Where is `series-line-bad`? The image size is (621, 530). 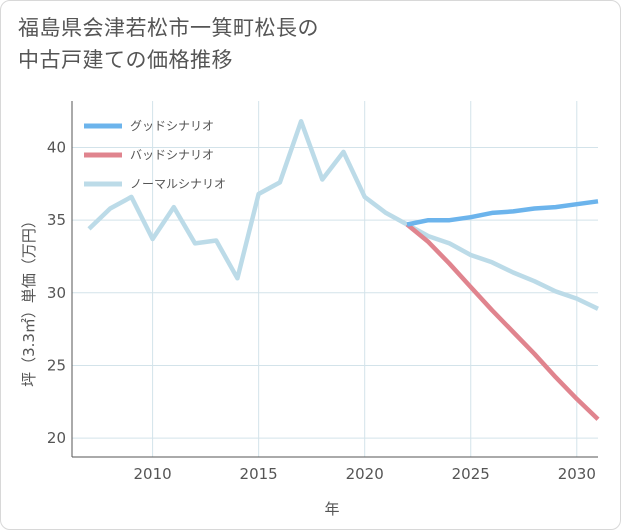 series-line-bad is located at coordinates (502, 321).